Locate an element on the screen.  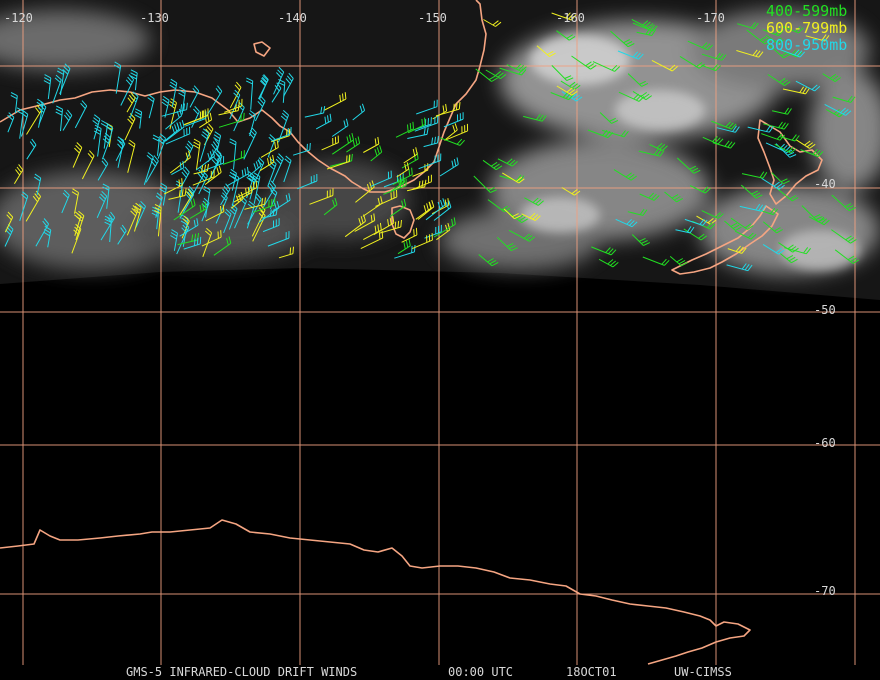
lon-label-130: -130 is located at coordinates (154, 18).